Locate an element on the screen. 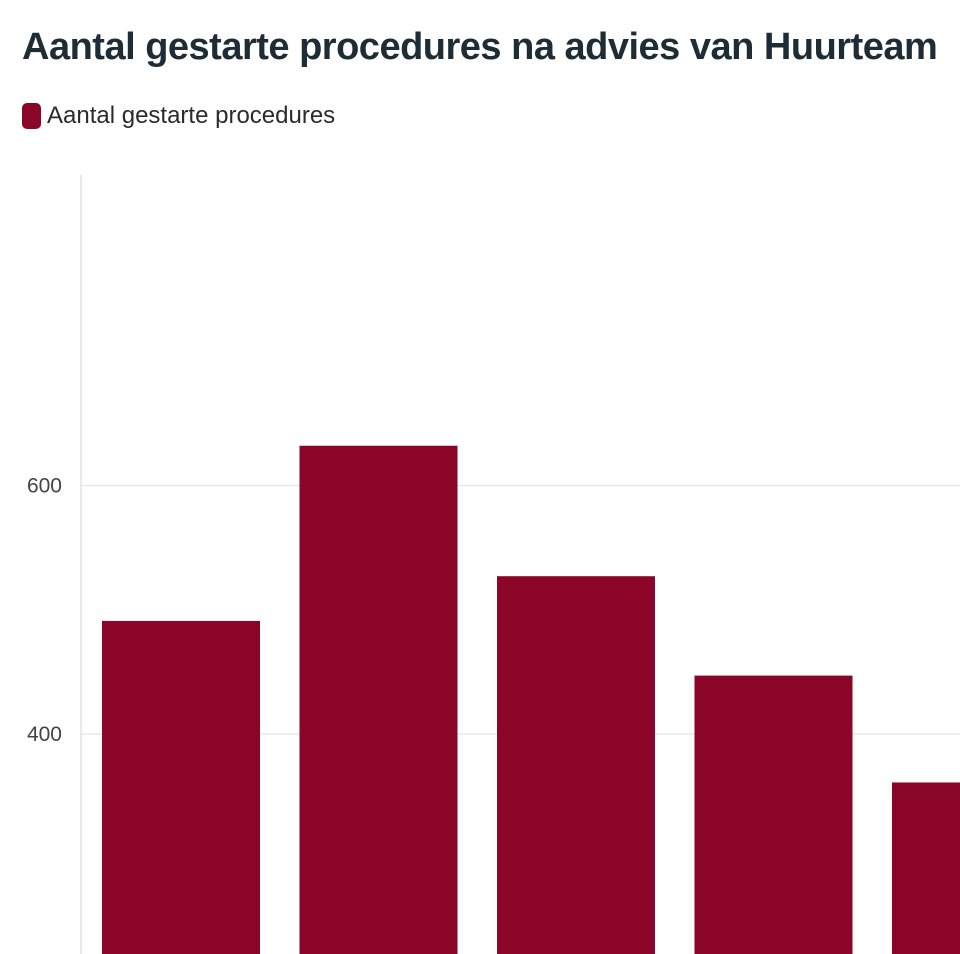  y-tick-label: 400 is located at coordinates (44, 734).